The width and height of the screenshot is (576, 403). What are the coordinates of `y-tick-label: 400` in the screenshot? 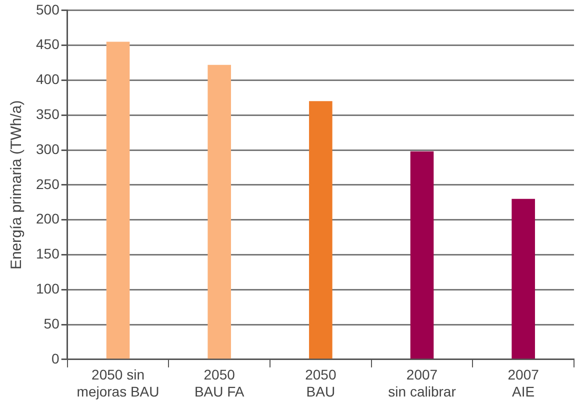 It's located at (48, 79).